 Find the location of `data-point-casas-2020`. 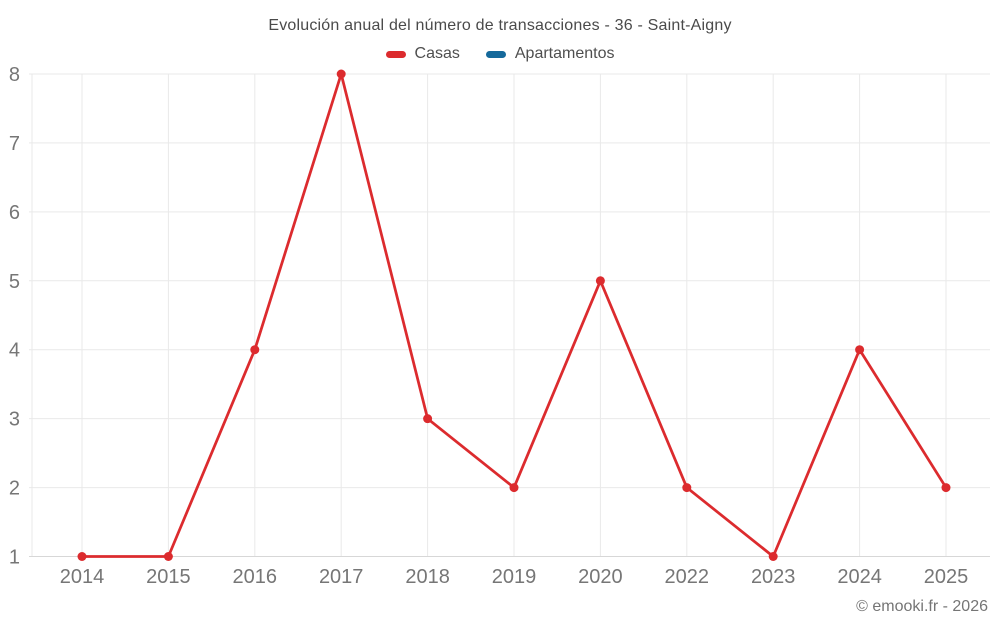

data-point-casas-2020 is located at coordinates (600, 281).